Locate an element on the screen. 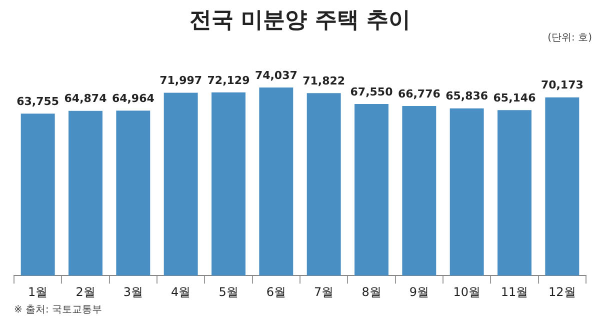 This screenshot has width=600, height=320. data-label: 65,146 is located at coordinates (514, 97).